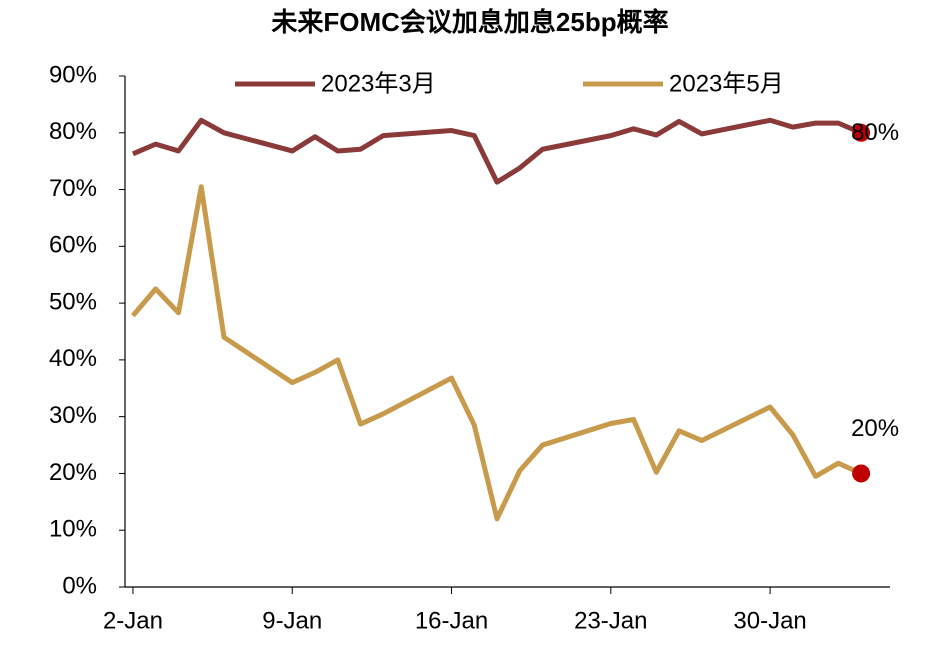  I want to click on y-tick-label: 80%, so click(73, 131).